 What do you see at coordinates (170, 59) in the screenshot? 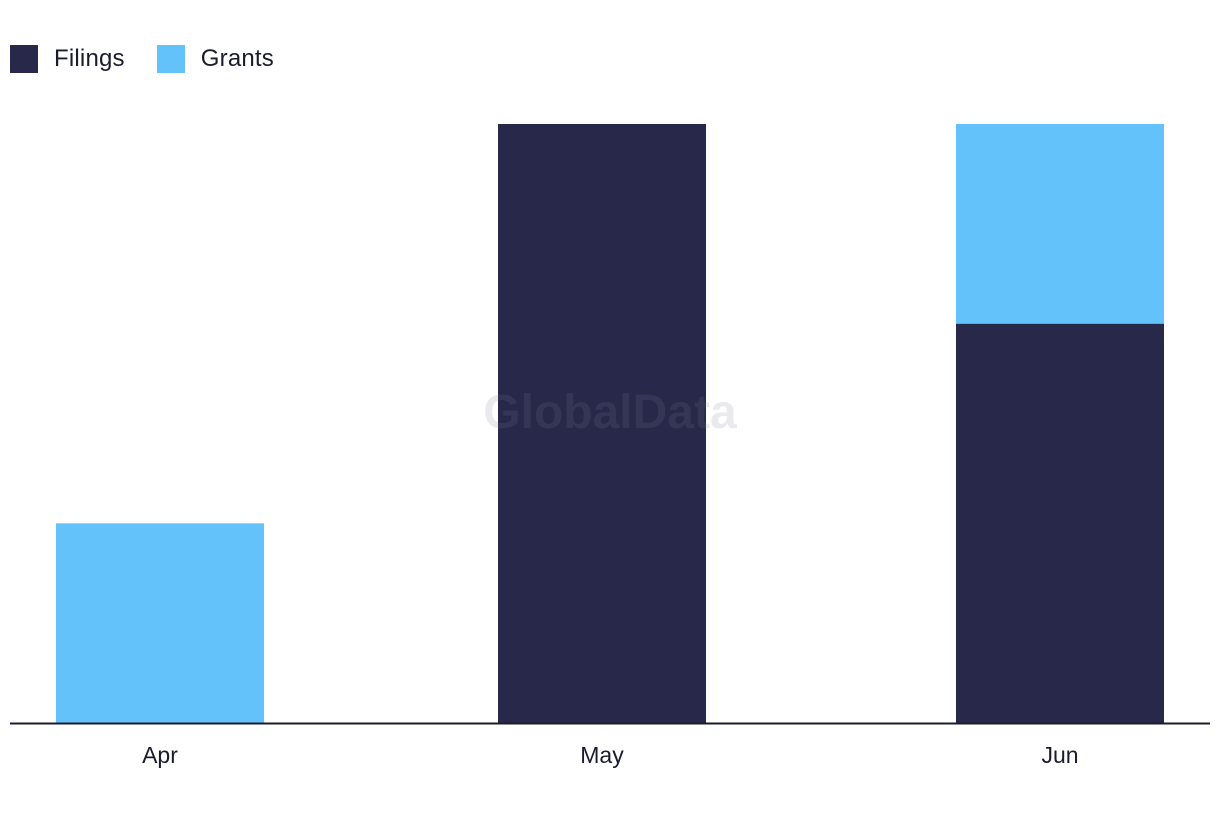
I see `legend-swatch-grants` at bounding box center [170, 59].